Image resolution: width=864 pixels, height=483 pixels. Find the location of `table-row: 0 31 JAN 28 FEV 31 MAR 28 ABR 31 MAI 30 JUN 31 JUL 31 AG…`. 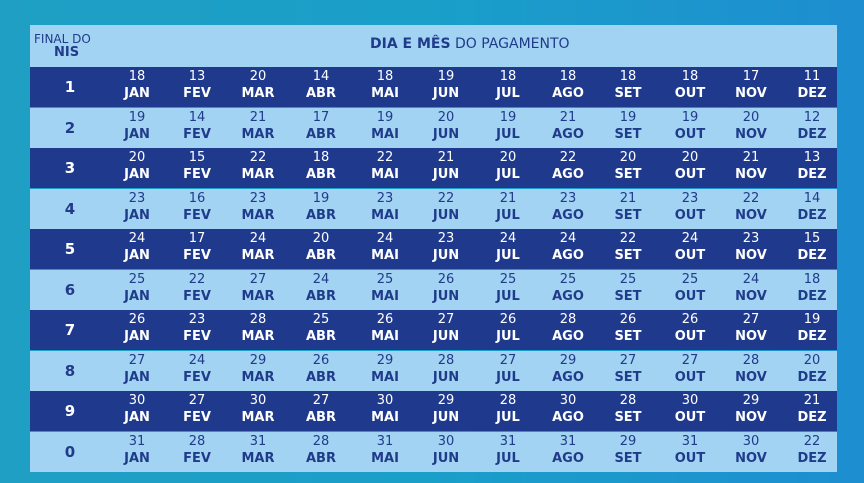

table-row: 0 31 JAN 28 FEV 31 MAR 28 ABR 31 MAI 30 JUN 31 JUL 31 AG… is located at coordinates (433, 451).